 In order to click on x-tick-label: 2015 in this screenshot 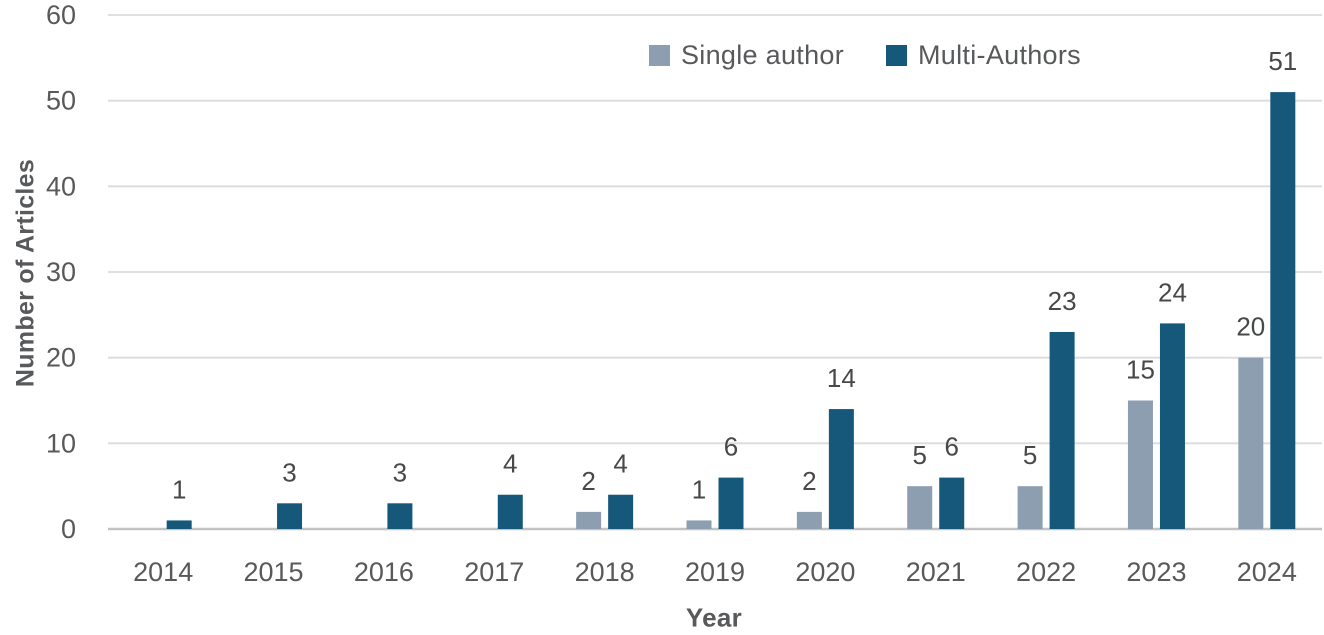, I will do `click(274, 572)`.